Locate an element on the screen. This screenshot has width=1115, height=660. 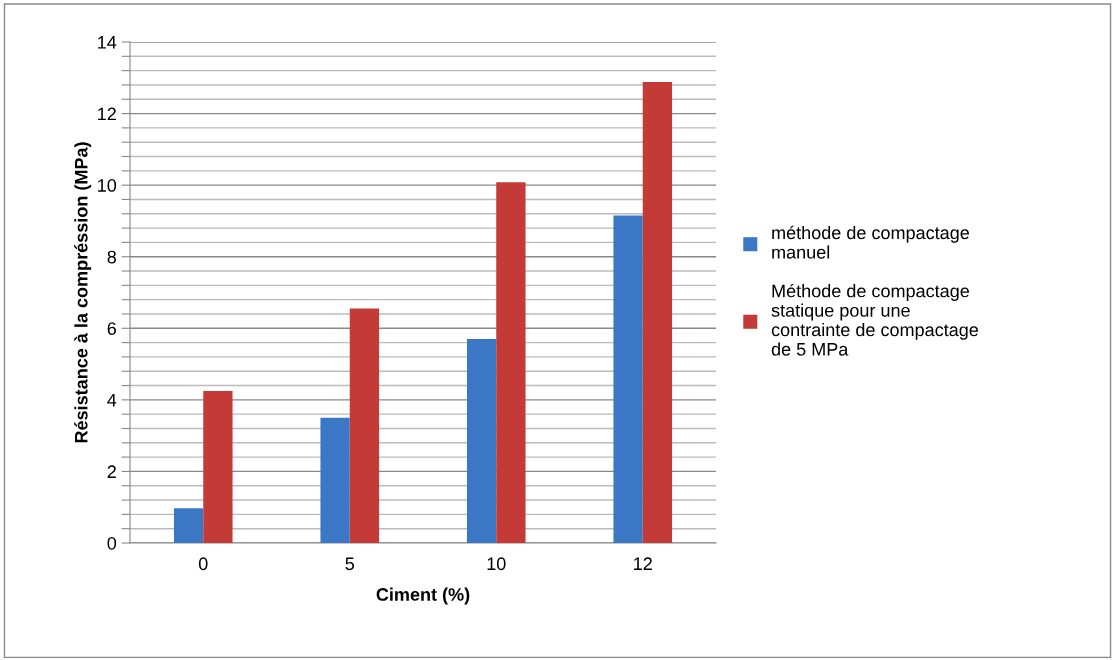
x-tick-label: 0 is located at coordinates (203, 564).